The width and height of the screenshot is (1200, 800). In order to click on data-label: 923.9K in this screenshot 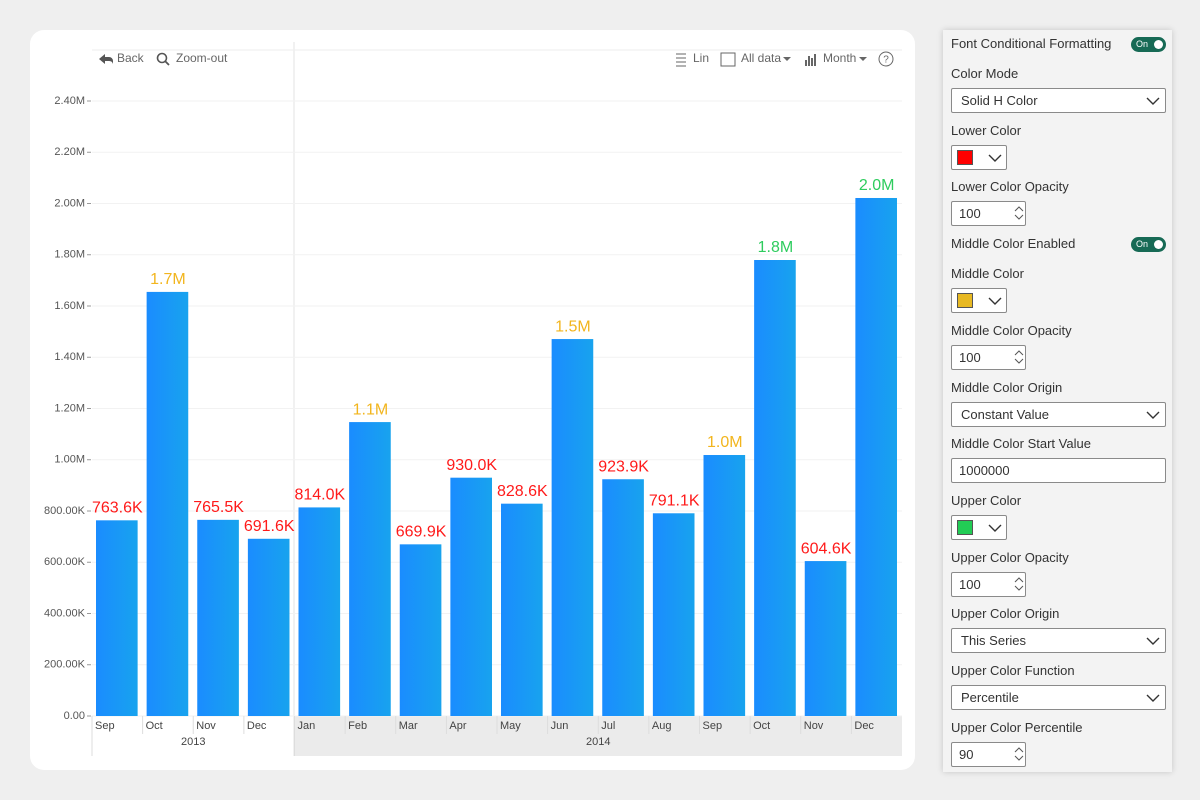, I will do `click(623, 466)`.